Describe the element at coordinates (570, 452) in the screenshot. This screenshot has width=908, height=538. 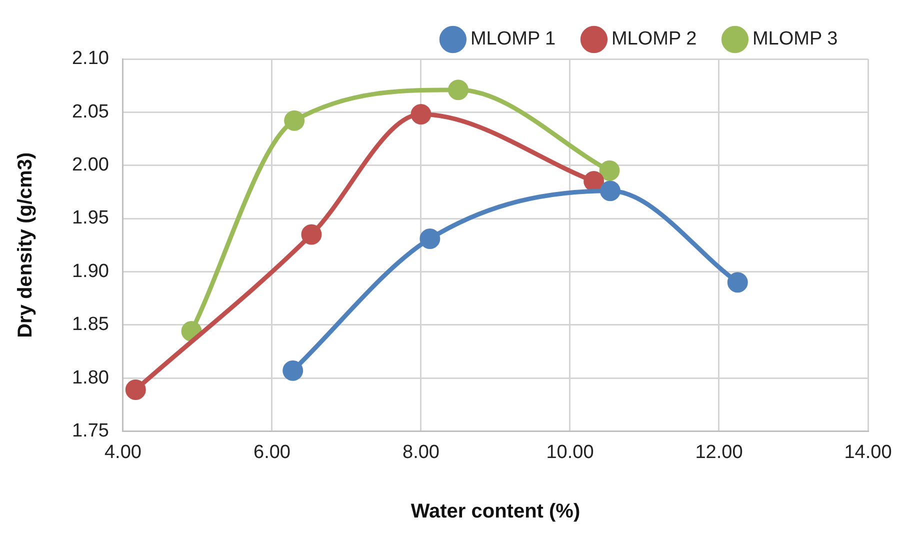
I see `x-tick-label: 10.00` at that location.